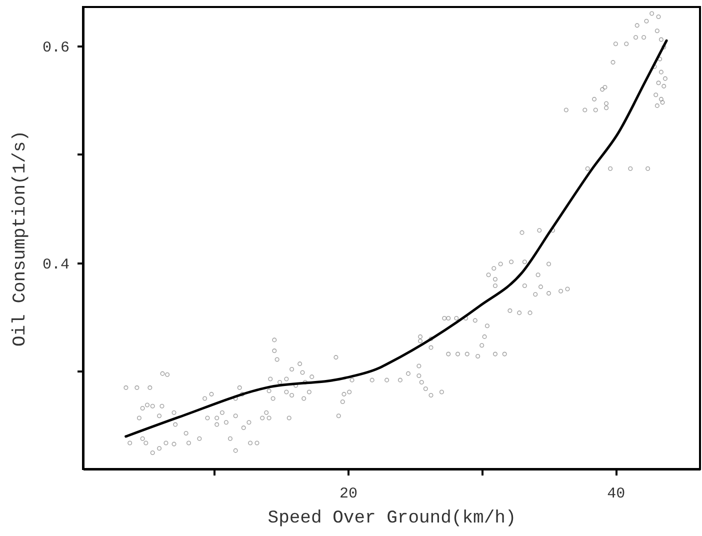  What do you see at coordinates (56, 265) in the screenshot?
I see `y-tick-label: 0.4` at bounding box center [56, 265].